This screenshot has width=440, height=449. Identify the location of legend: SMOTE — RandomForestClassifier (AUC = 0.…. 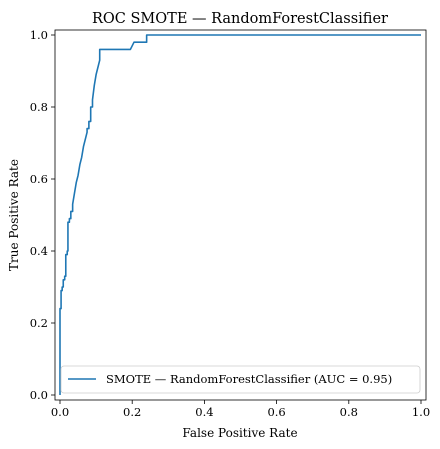
(240, 379).